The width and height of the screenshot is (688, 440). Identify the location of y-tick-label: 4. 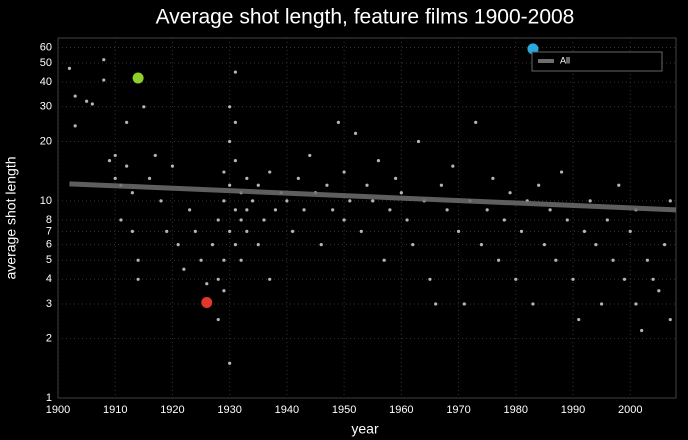
(49, 279).